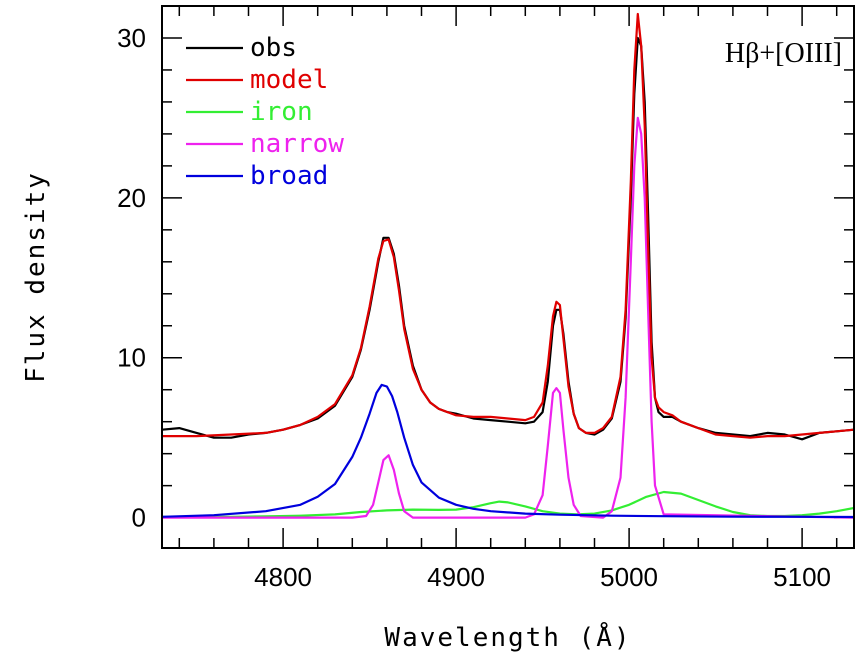  I want to click on legend-label-iron: iron, so click(281, 112).